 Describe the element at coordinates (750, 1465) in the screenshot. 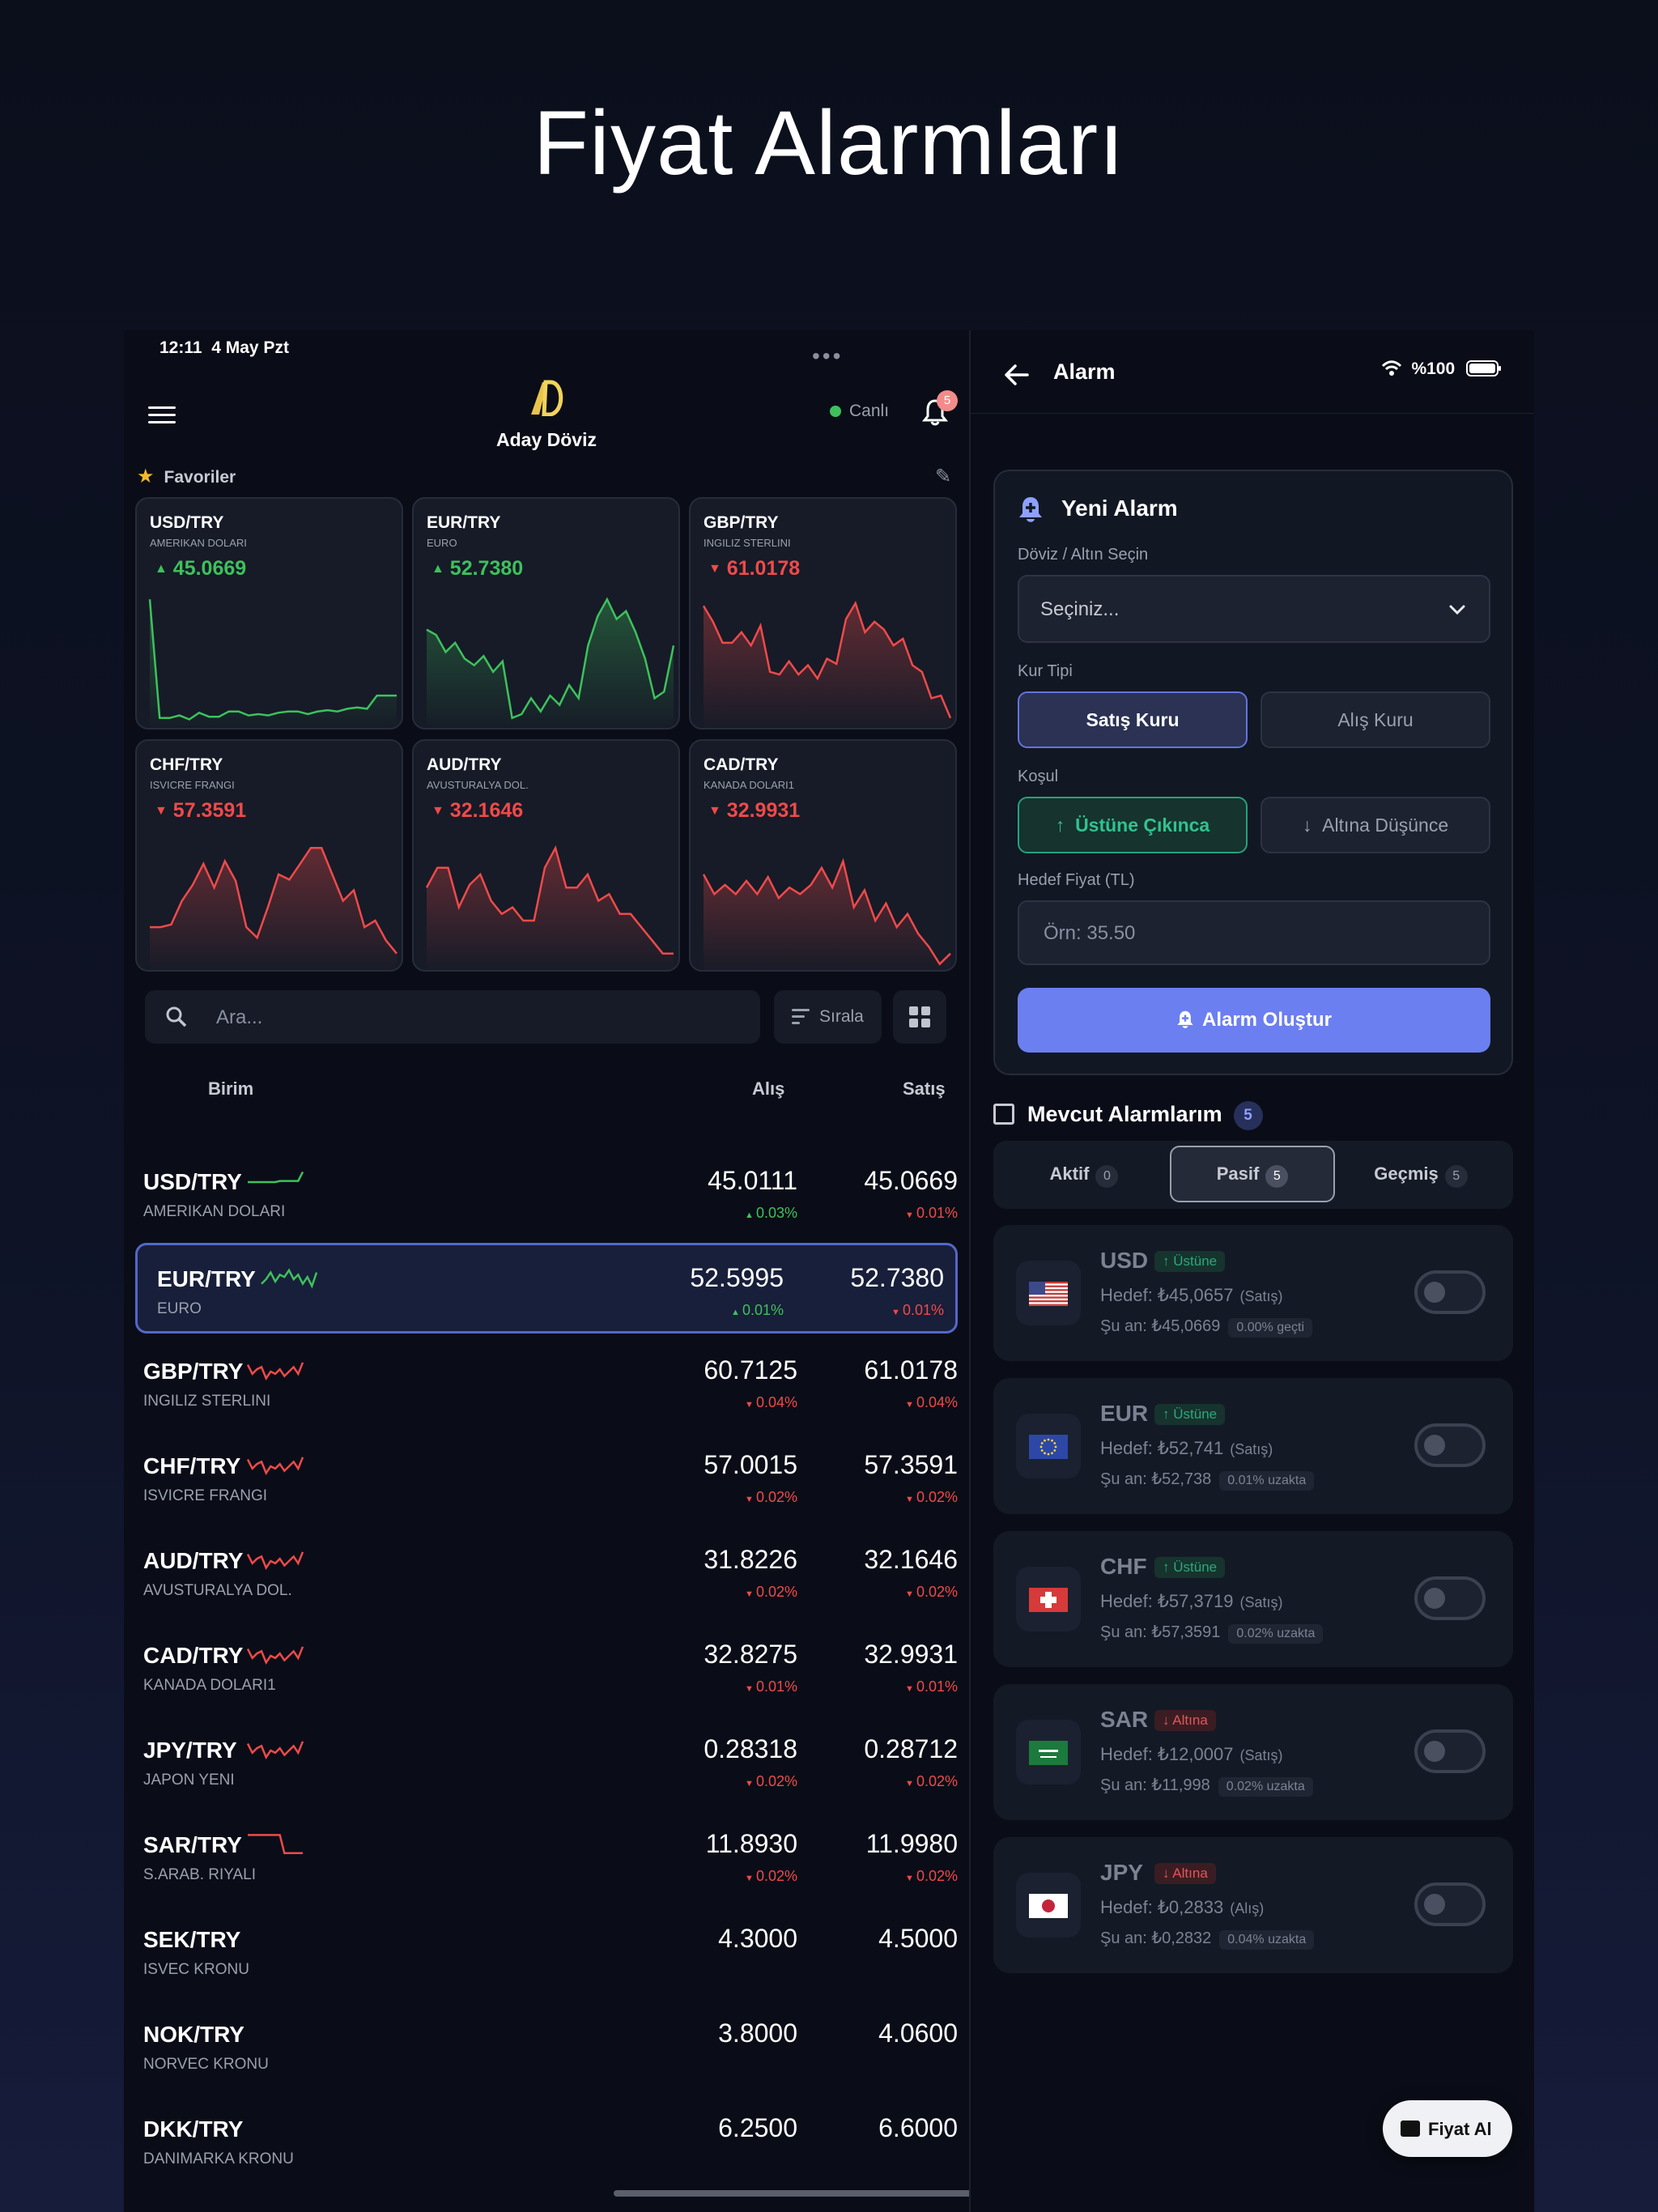

I see `row-buy: 57.0015` at that location.